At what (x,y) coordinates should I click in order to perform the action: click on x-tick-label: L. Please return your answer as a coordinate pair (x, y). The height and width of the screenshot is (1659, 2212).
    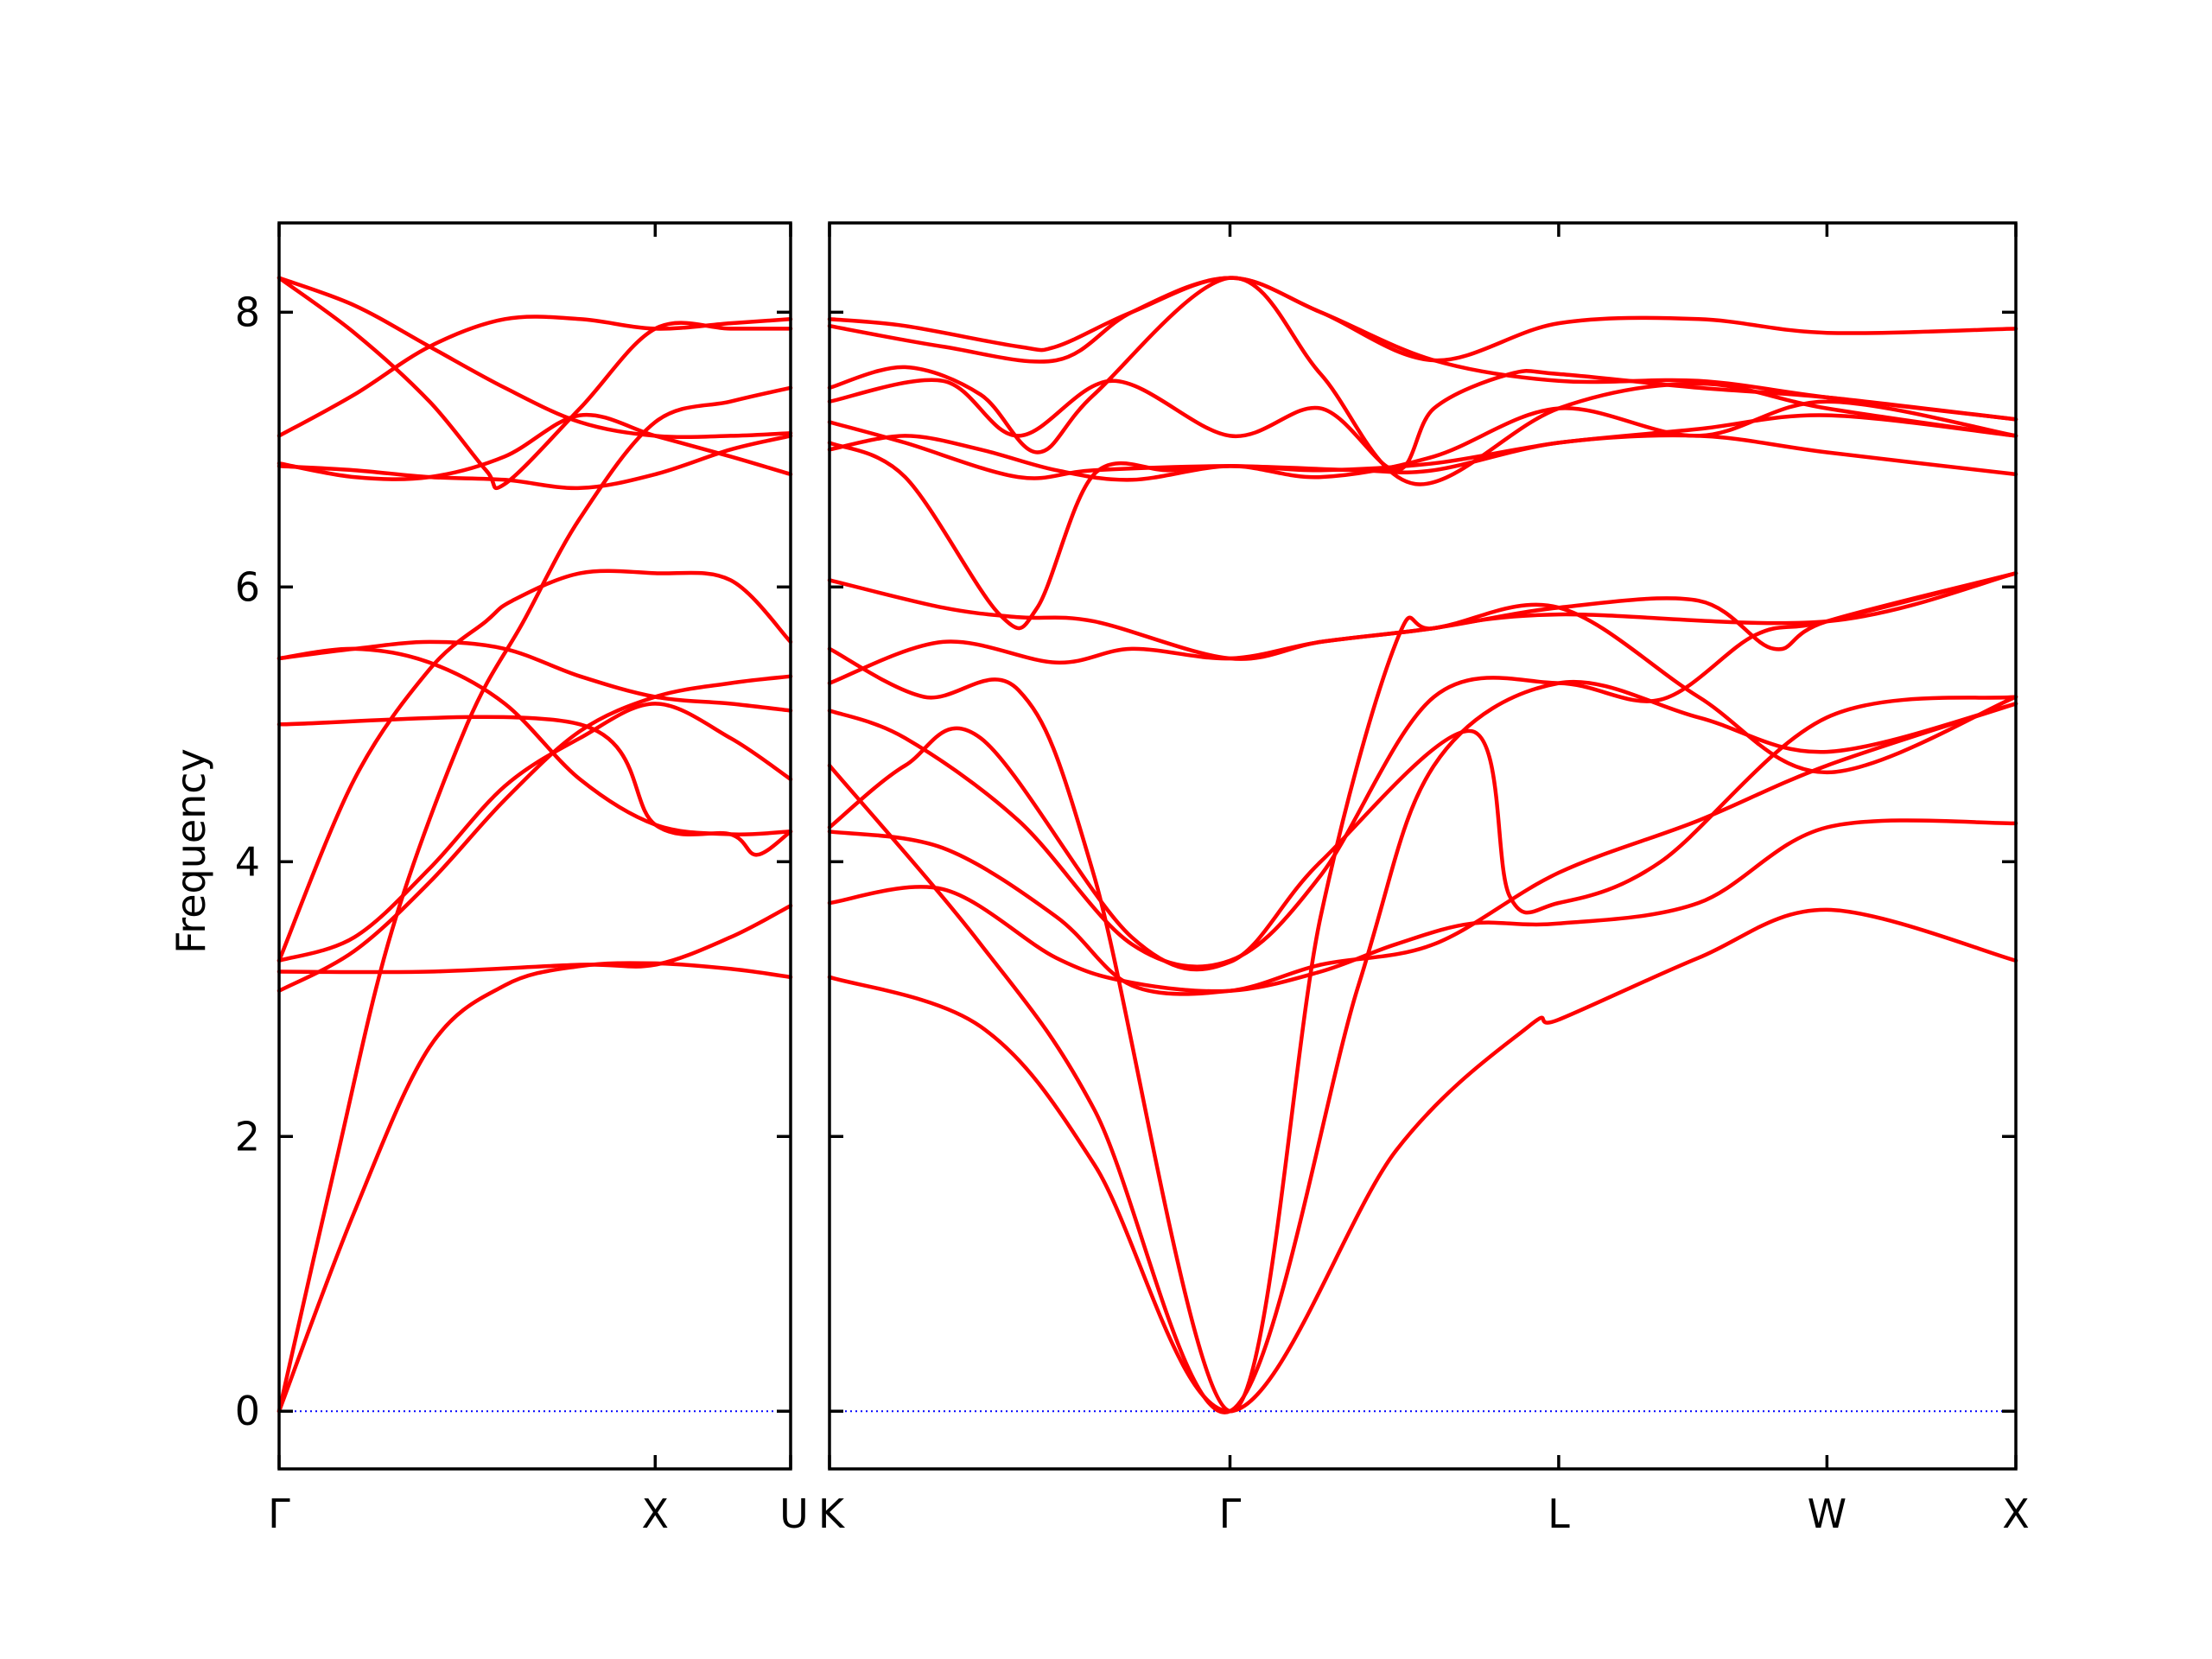
    Looking at the image, I should click on (1559, 1514).